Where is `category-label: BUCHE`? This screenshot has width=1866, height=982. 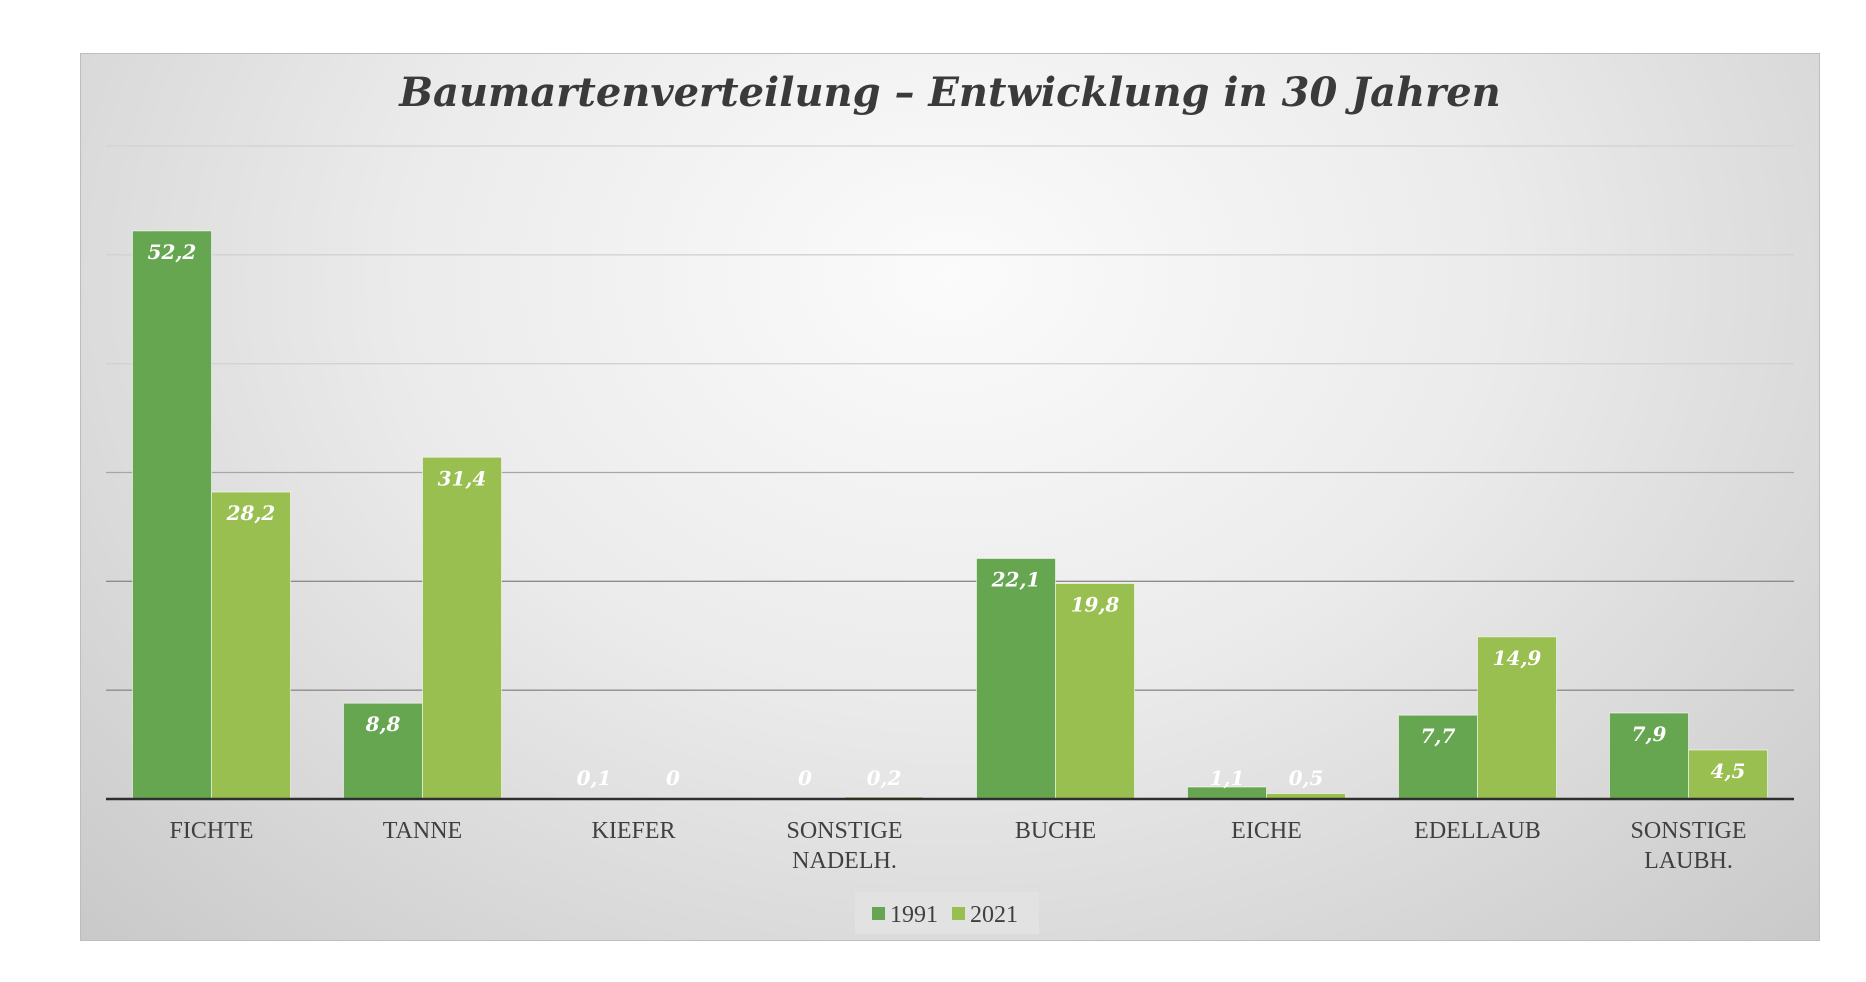 category-label: BUCHE is located at coordinates (1055, 831).